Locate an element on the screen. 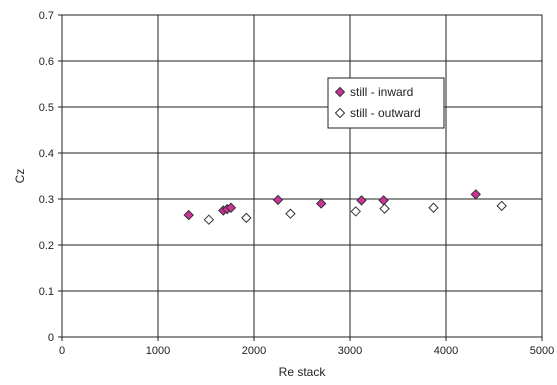 The image size is (557, 385). y-tick-label: 0.5 is located at coordinates (46, 108).